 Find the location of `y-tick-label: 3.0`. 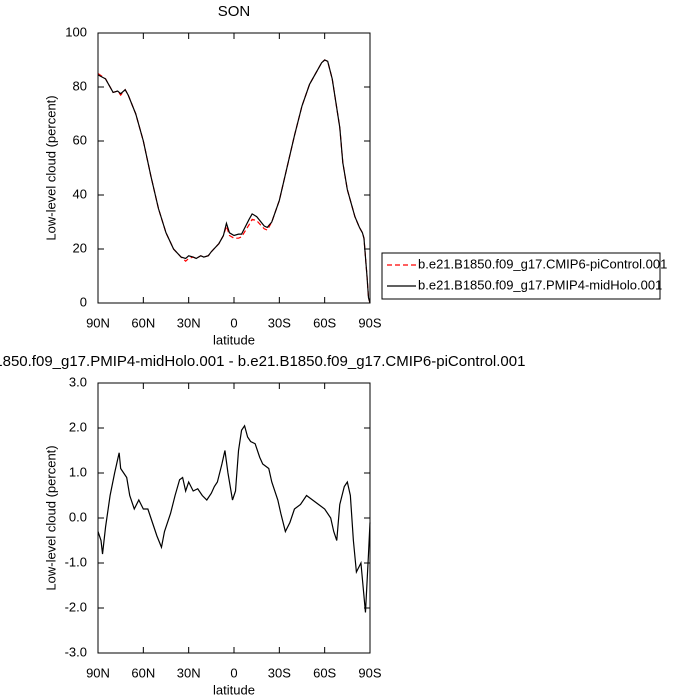

y-tick-label: 3.0 is located at coordinates (78, 381).